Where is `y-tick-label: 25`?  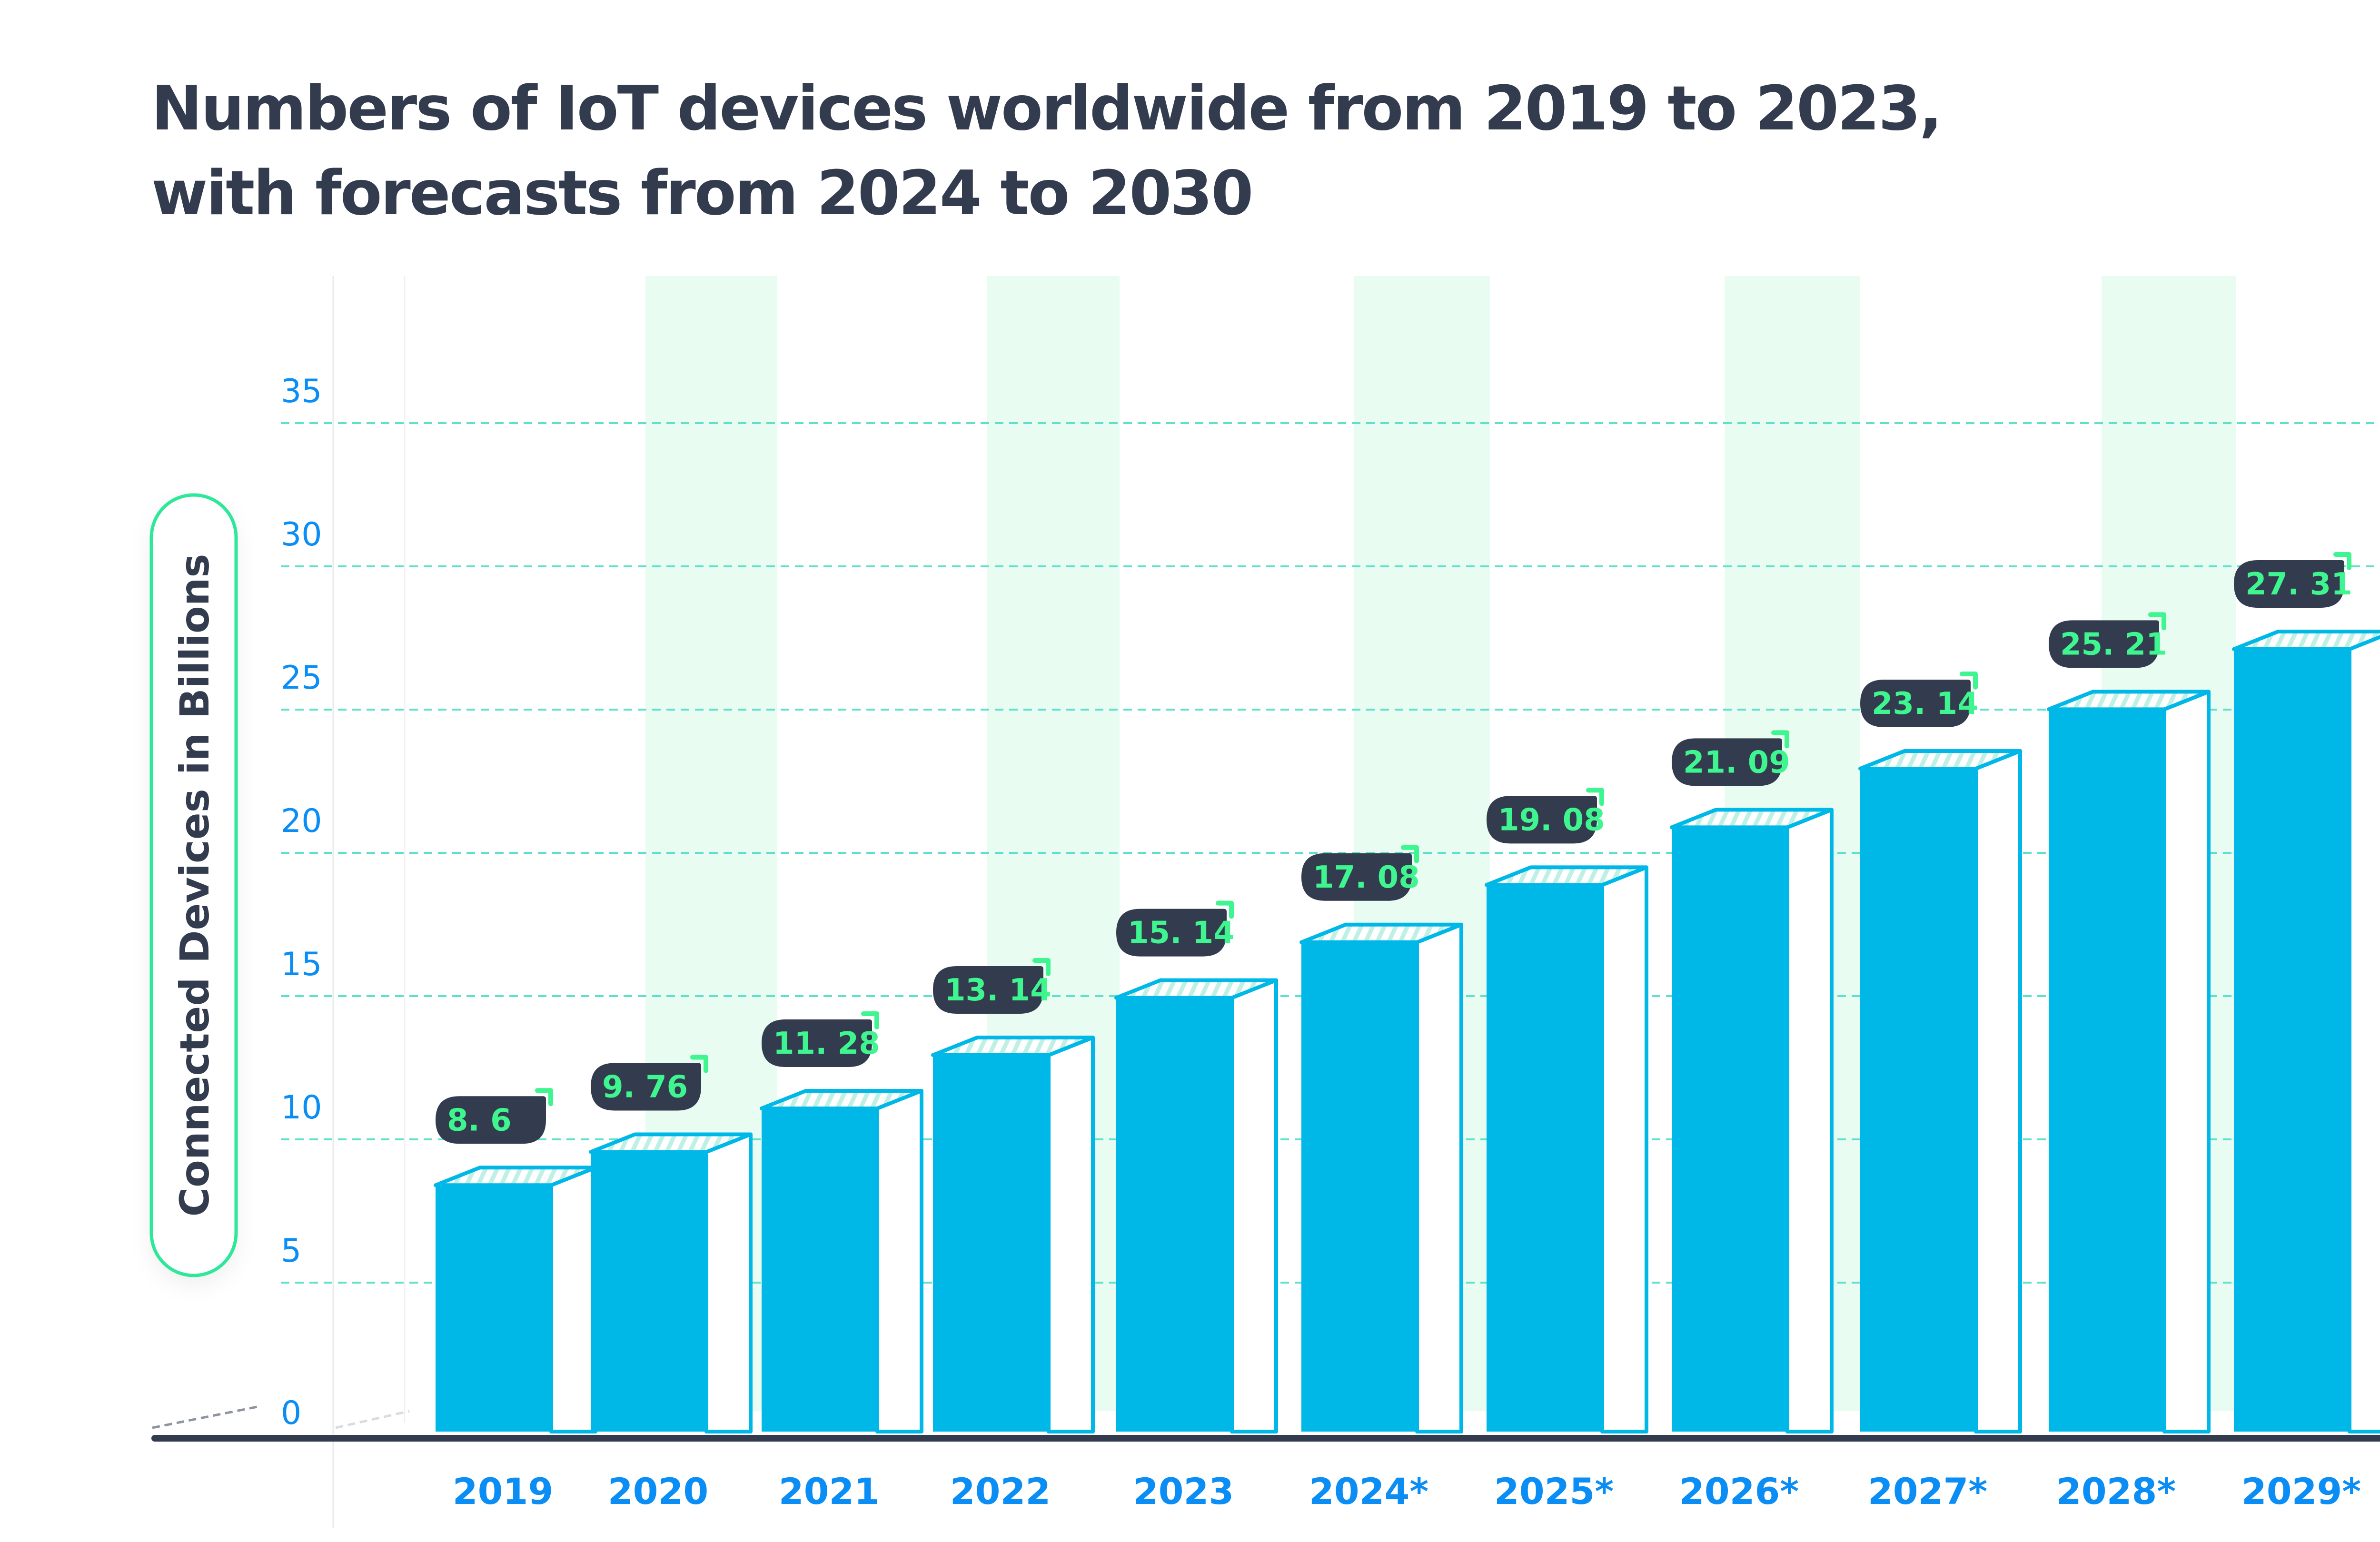 y-tick-label: 25 is located at coordinates (301, 678).